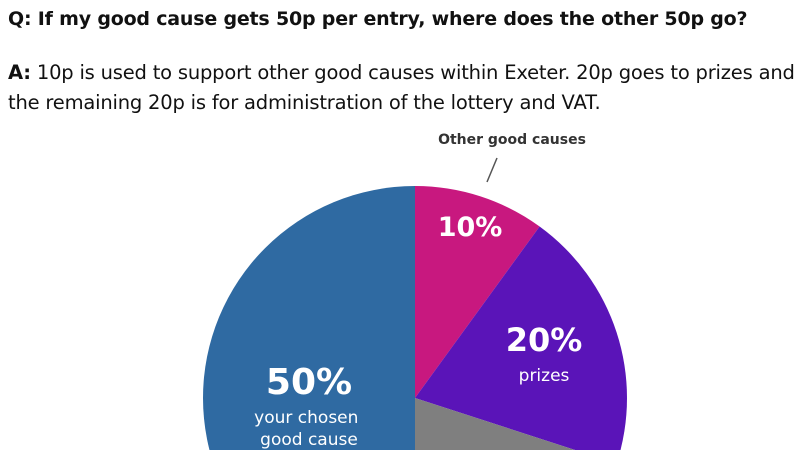 The width and height of the screenshot is (800, 450). Describe the element at coordinates (309, 418) in the screenshot. I see `label-line: your chosen` at that location.